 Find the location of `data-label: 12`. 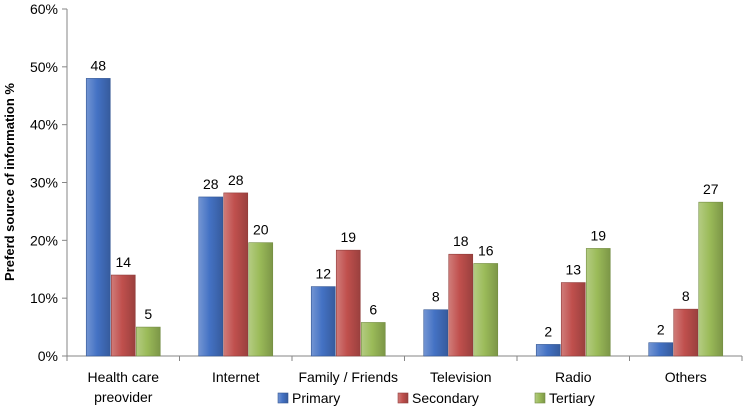

data-label: 12 is located at coordinates (323, 274).